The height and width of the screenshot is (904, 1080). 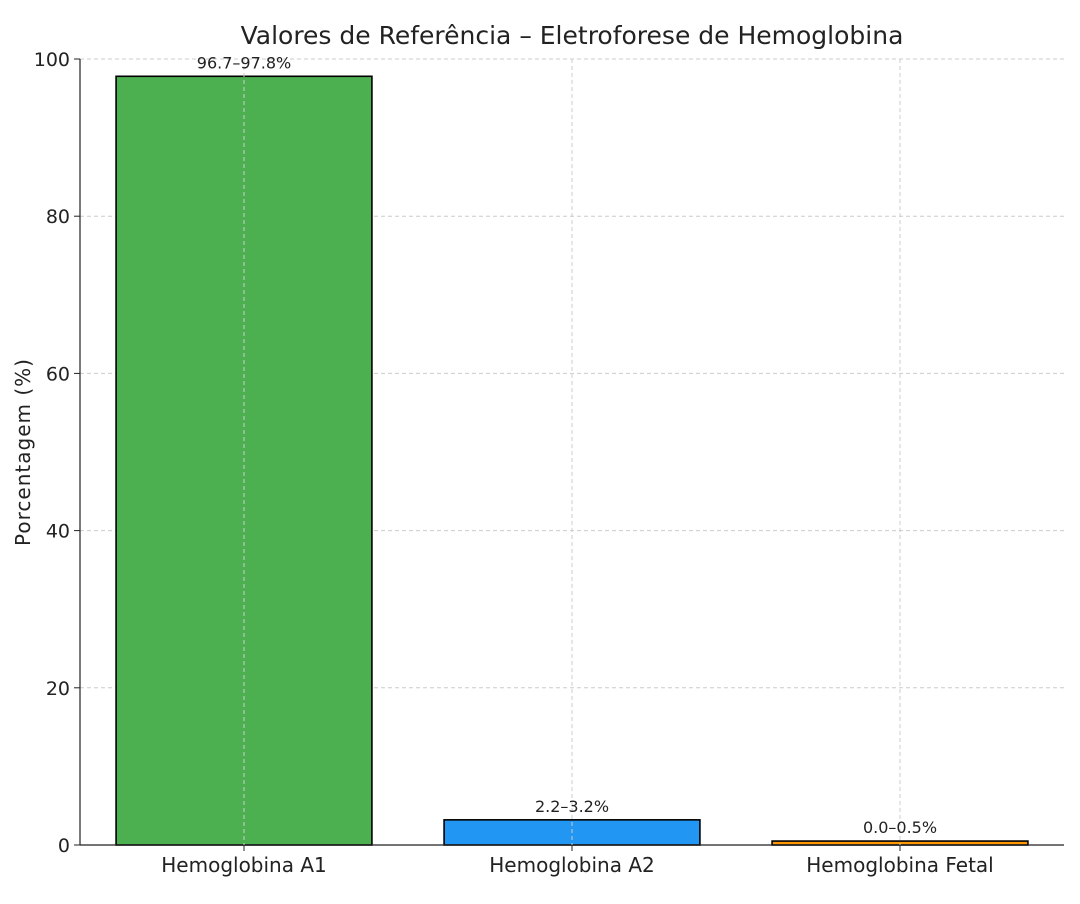 What do you see at coordinates (900, 827) in the screenshot?
I see `data-label-3: 0.0–0.5%` at bounding box center [900, 827].